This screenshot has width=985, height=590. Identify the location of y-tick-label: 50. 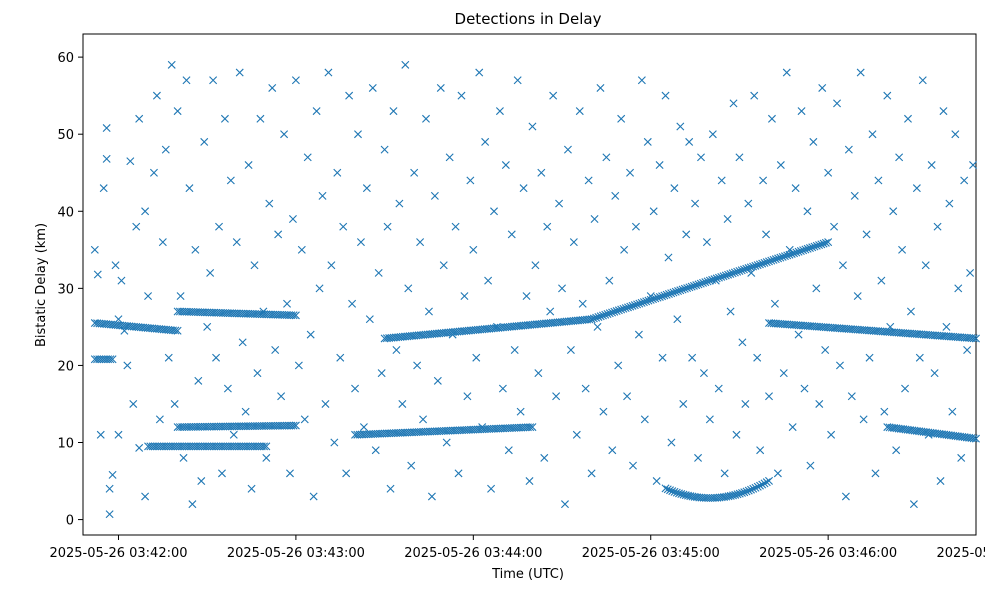
(65, 135).